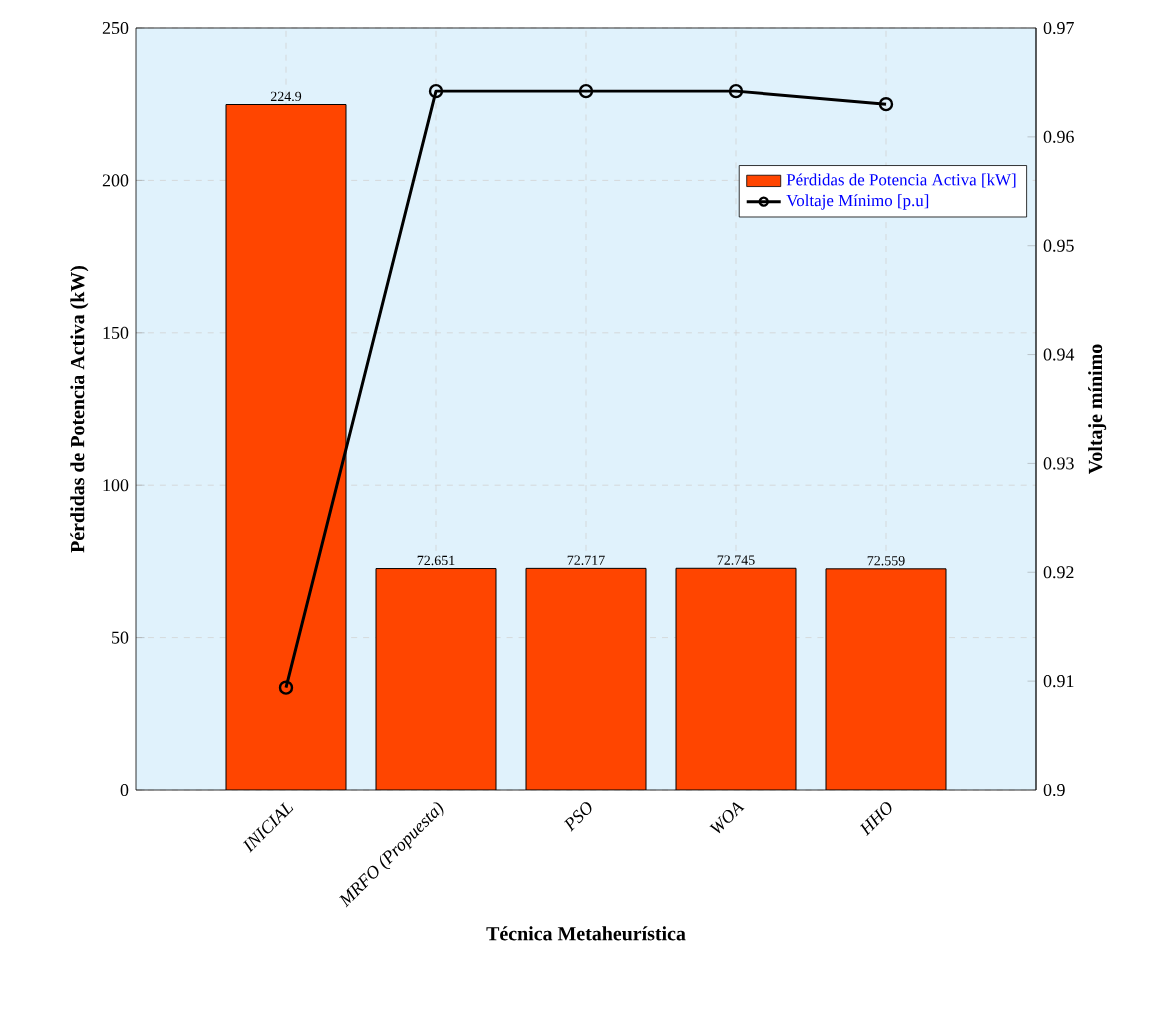 The image size is (1162, 1012). Describe the element at coordinates (115, 28) in the screenshot. I see `y-tick-label: 250` at that location.